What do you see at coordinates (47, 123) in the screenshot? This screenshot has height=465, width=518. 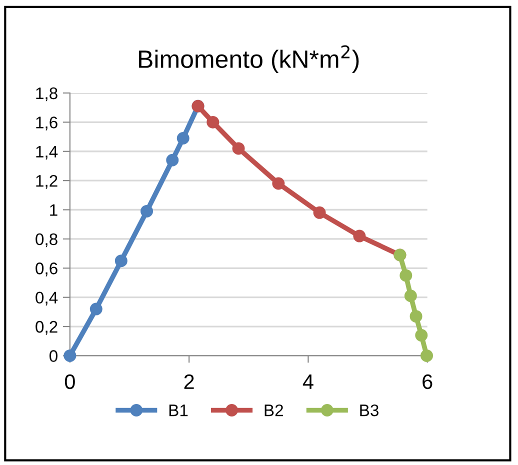 I see `y-tick-label: 1,6` at bounding box center [47, 123].